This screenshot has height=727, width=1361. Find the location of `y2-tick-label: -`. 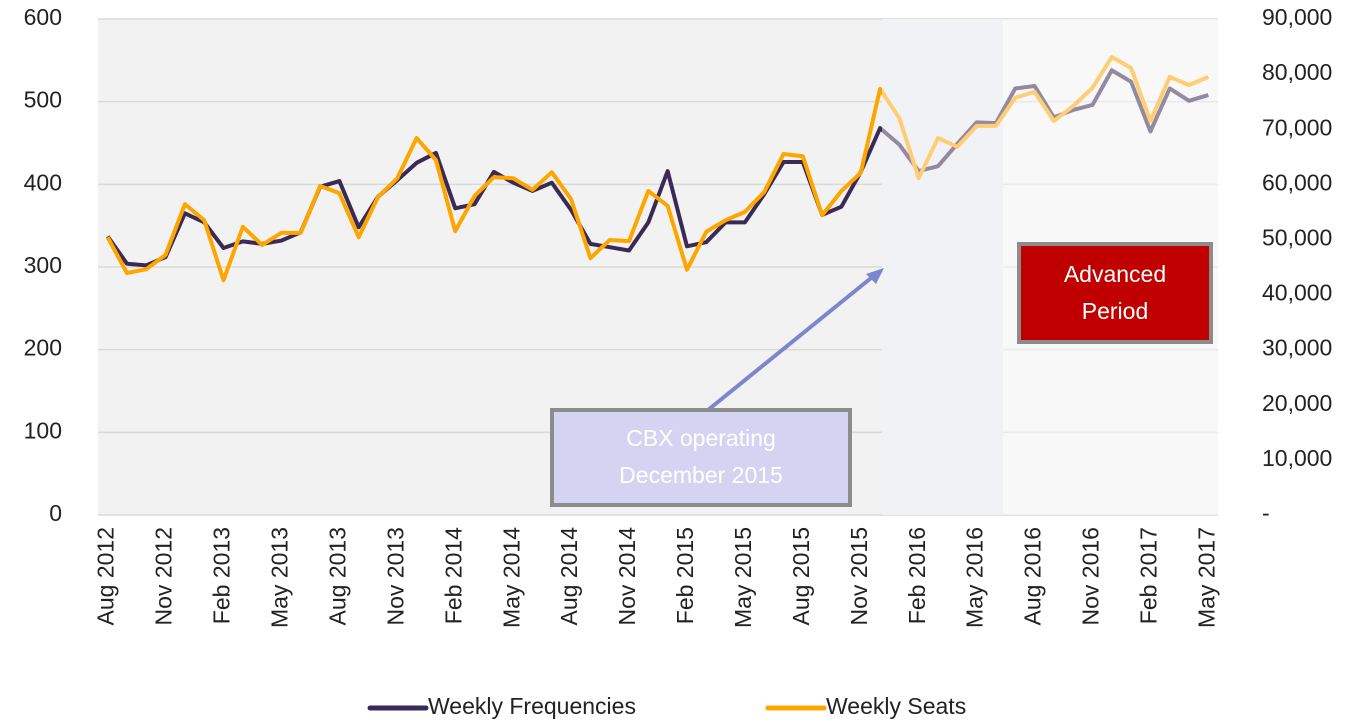

y2-tick-label: - is located at coordinates (1266, 513).